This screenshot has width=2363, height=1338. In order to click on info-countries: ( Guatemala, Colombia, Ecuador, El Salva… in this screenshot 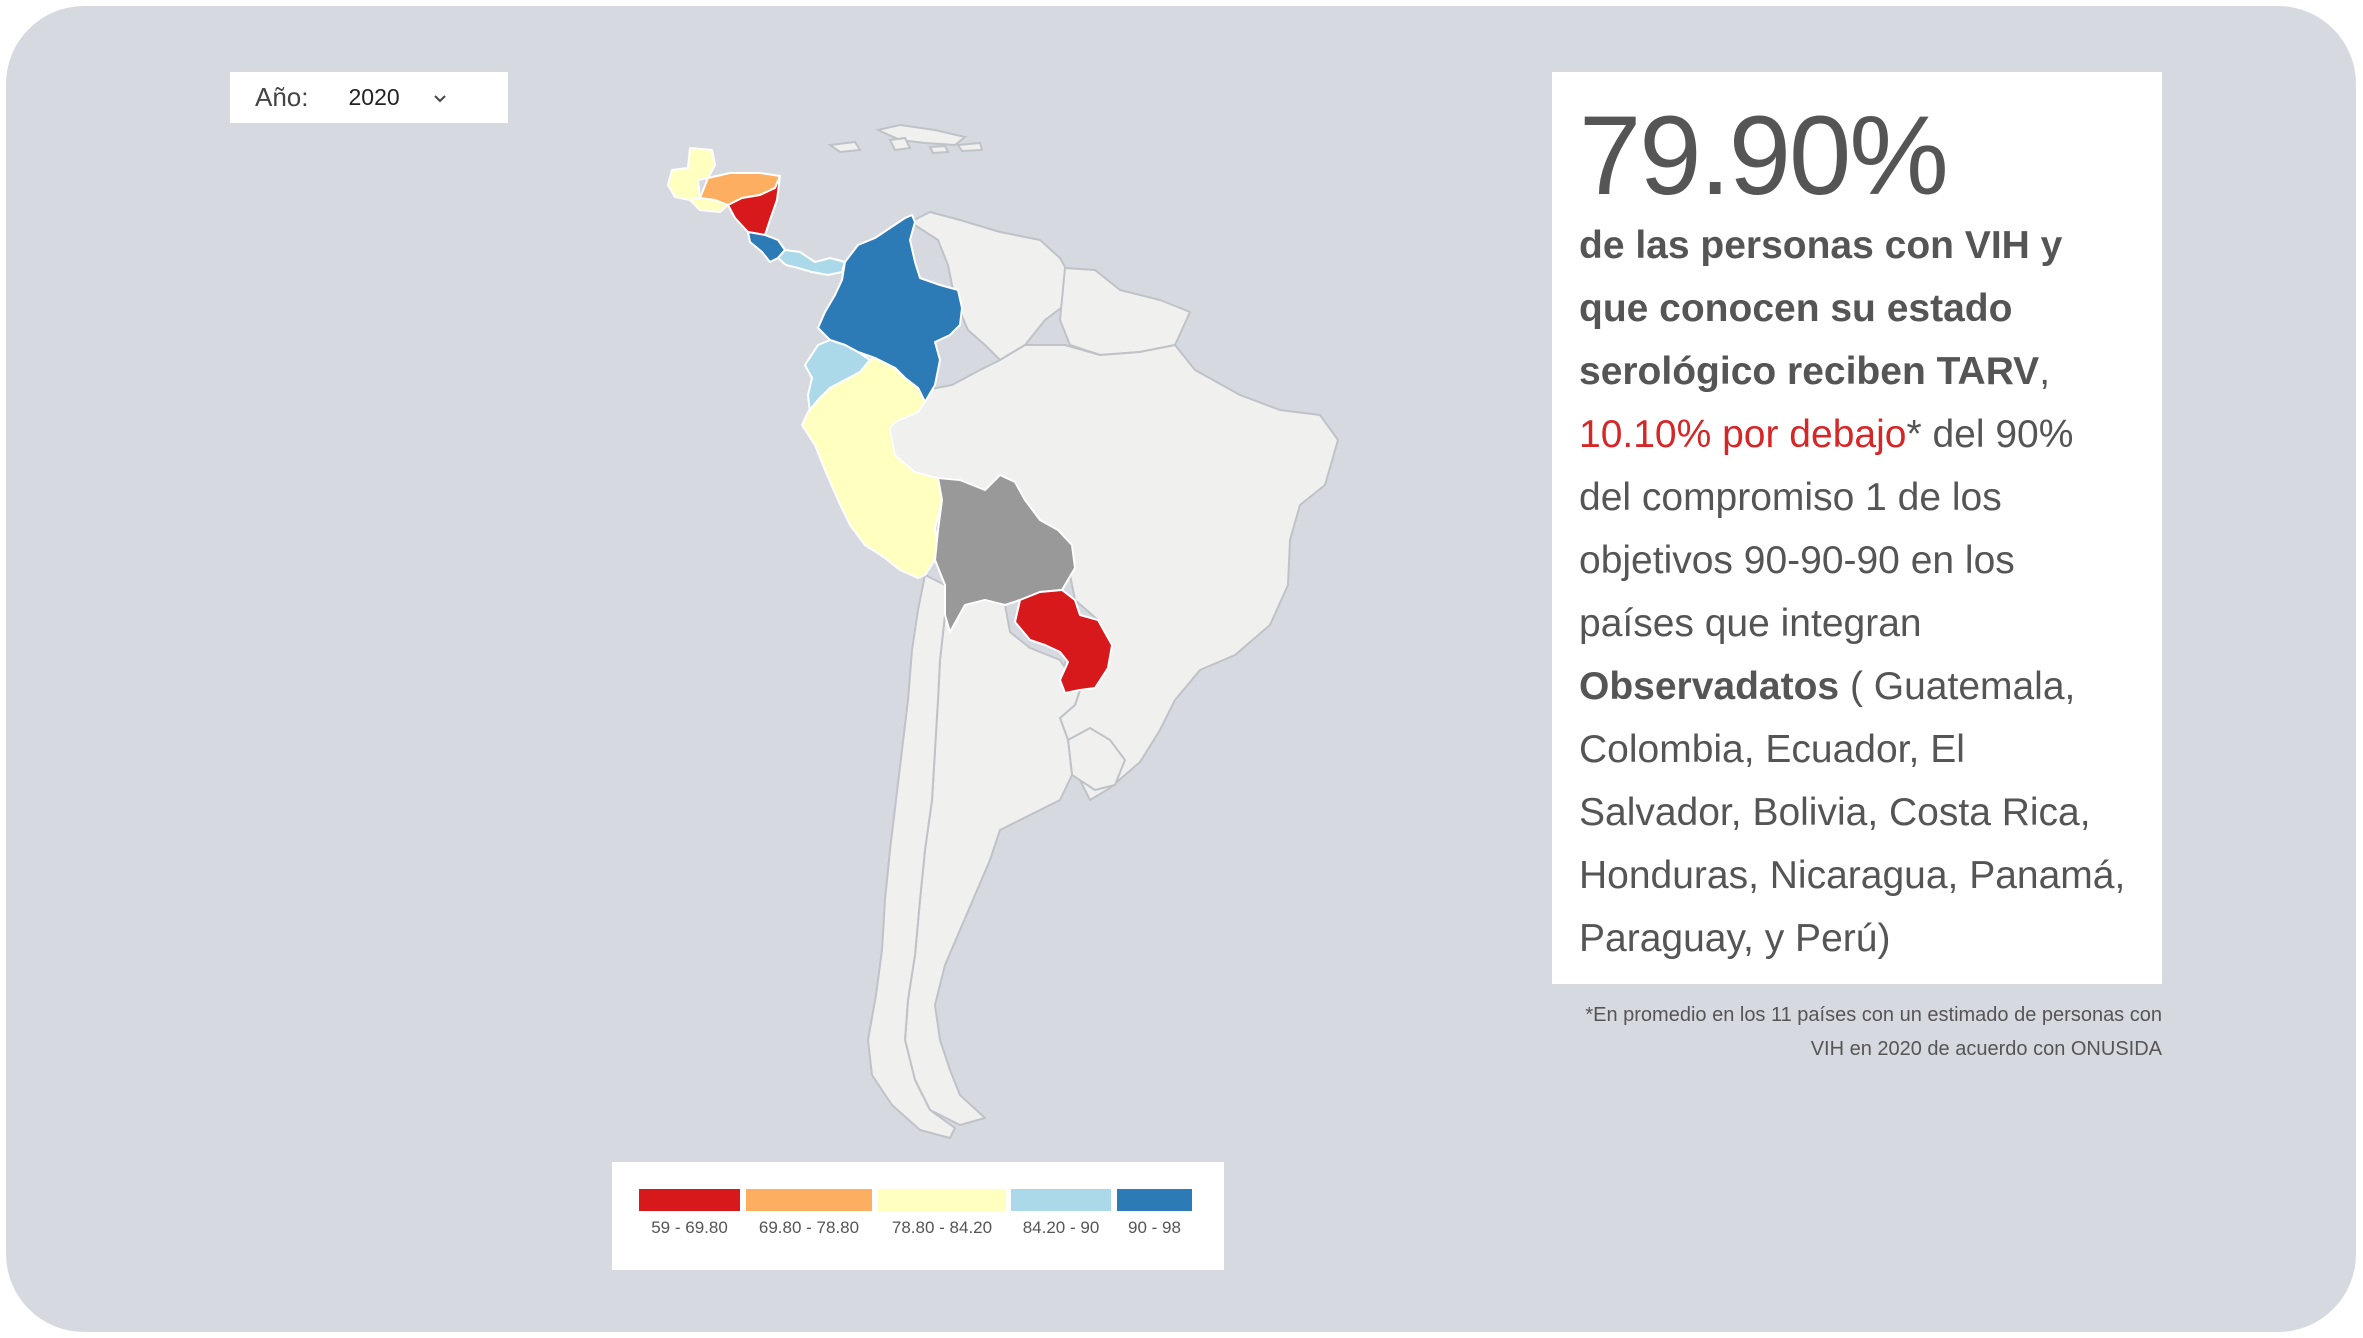, I will do `click(1852, 812)`.